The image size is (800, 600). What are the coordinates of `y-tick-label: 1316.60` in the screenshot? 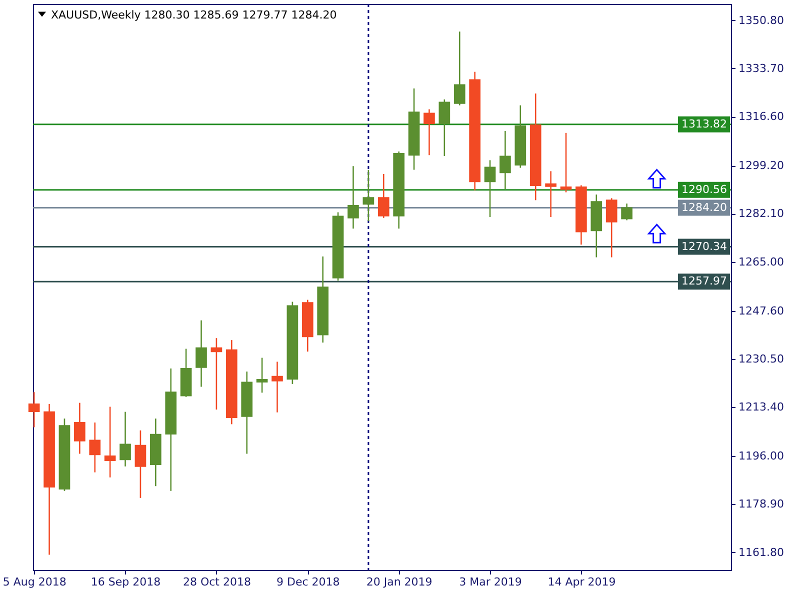 It's located at (761, 117).